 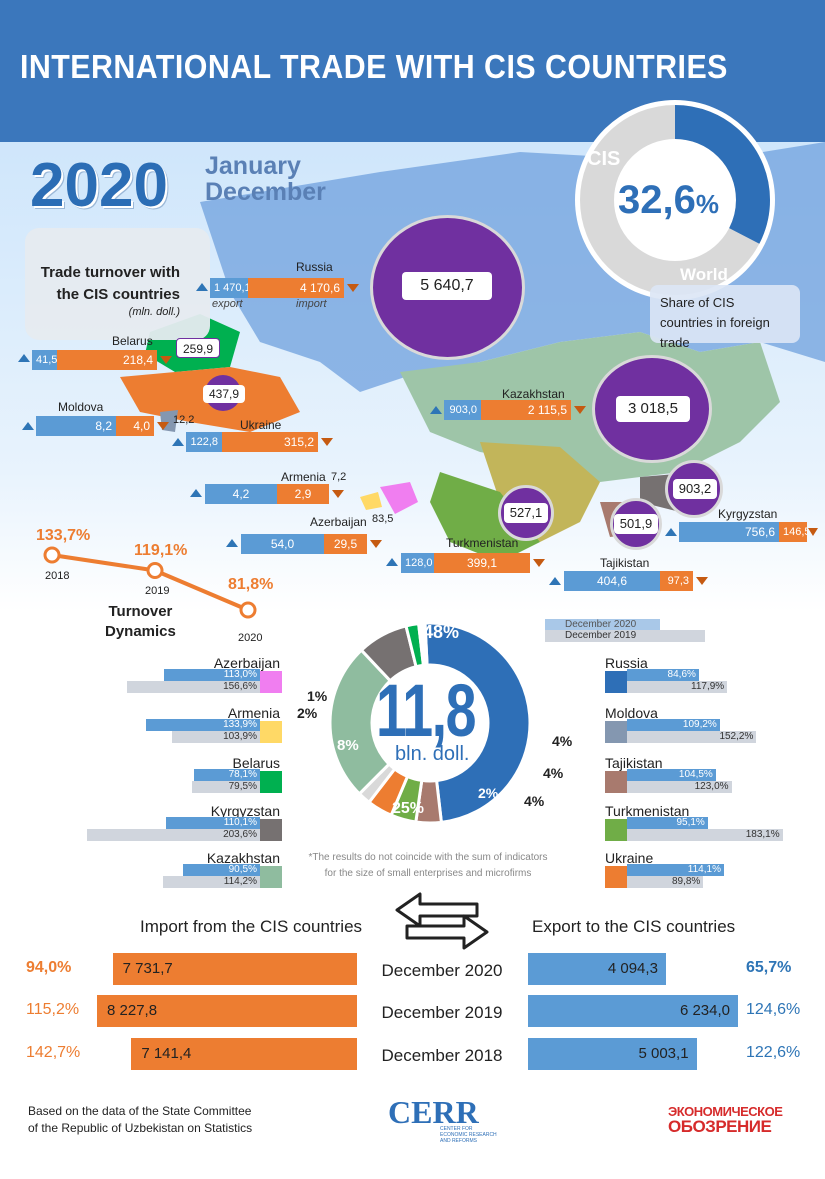 What do you see at coordinates (773, 1009) in the screenshot?
I see `export-pct: 124,6%` at bounding box center [773, 1009].